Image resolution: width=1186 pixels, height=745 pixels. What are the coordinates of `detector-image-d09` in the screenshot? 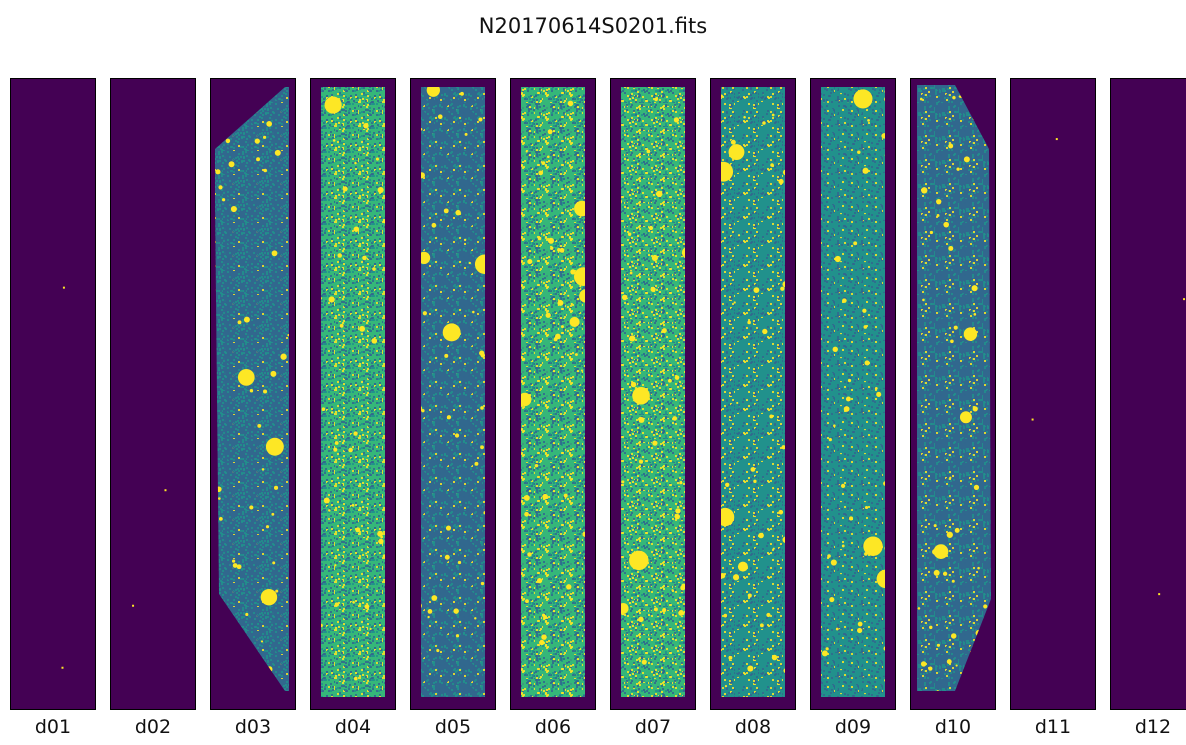 It's located at (851, 392).